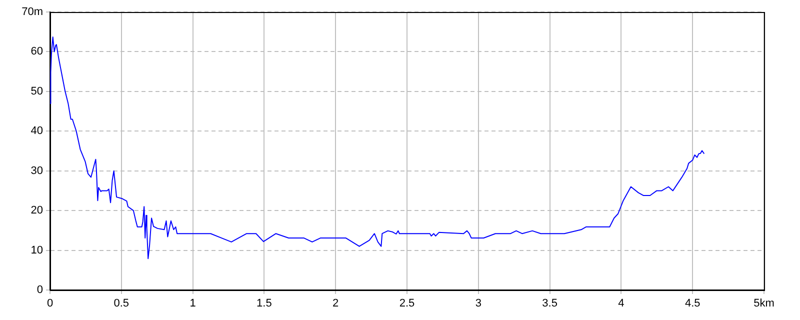 The image size is (800, 320). Describe the element at coordinates (478, 304) in the screenshot. I see `x-tick-label: 3` at that location.